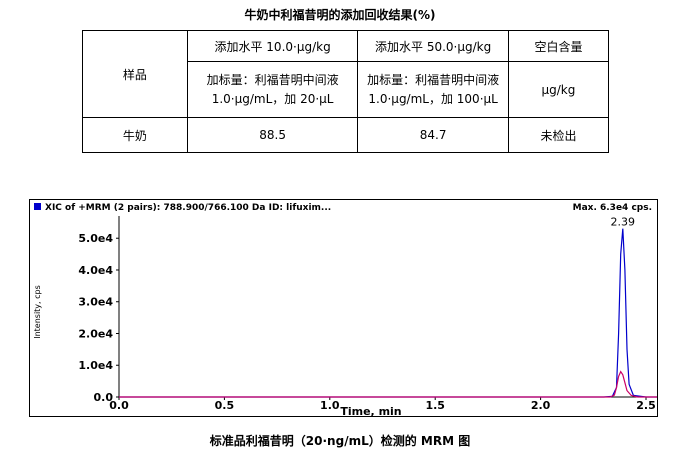 The width and height of the screenshot is (680, 457). What do you see at coordinates (340, 441) in the screenshot?
I see `figure-caption: 标准品利福昔明（20·ng/mL）检测的 MRM 图` at bounding box center [340, 441].